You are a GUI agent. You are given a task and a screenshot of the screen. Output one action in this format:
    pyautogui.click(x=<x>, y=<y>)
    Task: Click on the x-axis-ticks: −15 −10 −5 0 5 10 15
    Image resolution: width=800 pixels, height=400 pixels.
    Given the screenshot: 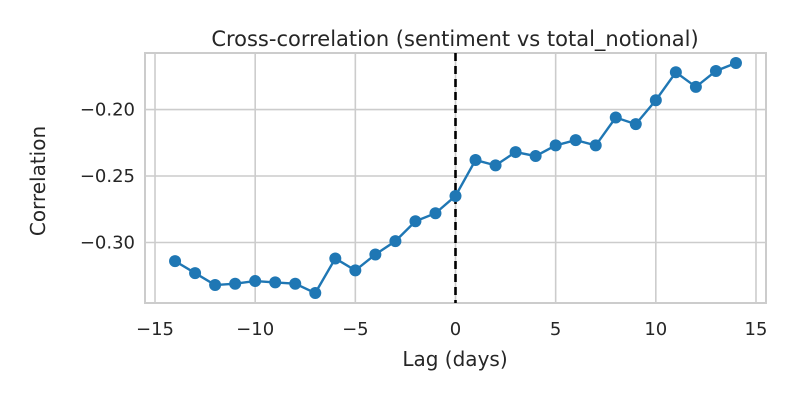 What is the action you would take?
    pyautogui.click(x=451, y=329)
    